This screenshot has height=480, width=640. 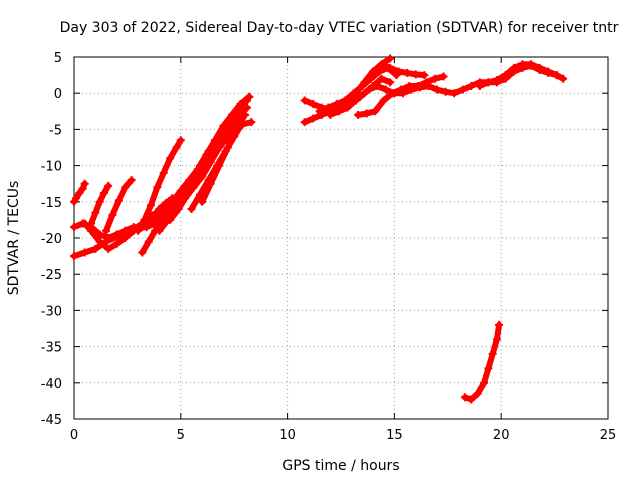 What do you see at coordinates (501, 435) in the screenshot?
I see `x-tick-label: 20` at bounding box center [501, 435].